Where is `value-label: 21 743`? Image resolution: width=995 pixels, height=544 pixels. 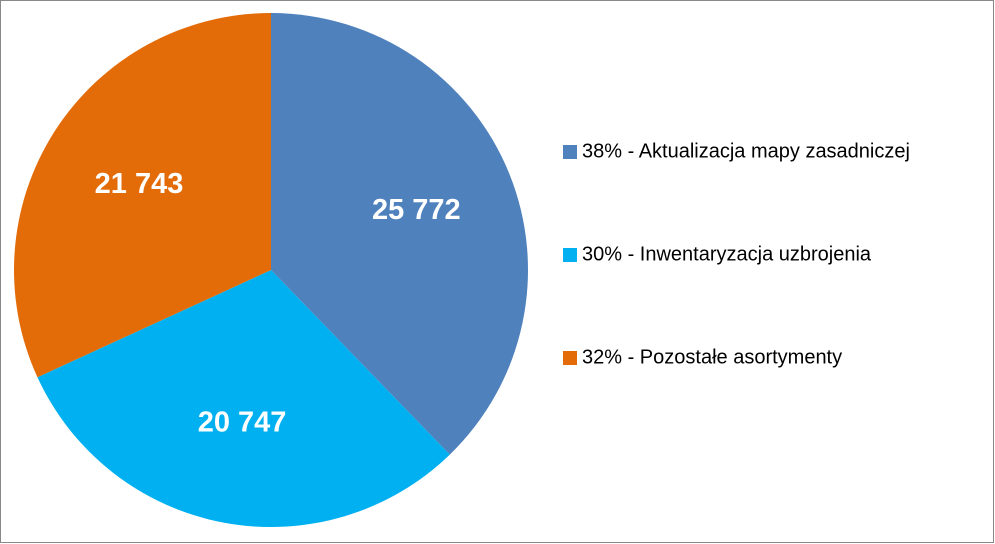
value-label: 21 743 is located at coordinates (139, 184).